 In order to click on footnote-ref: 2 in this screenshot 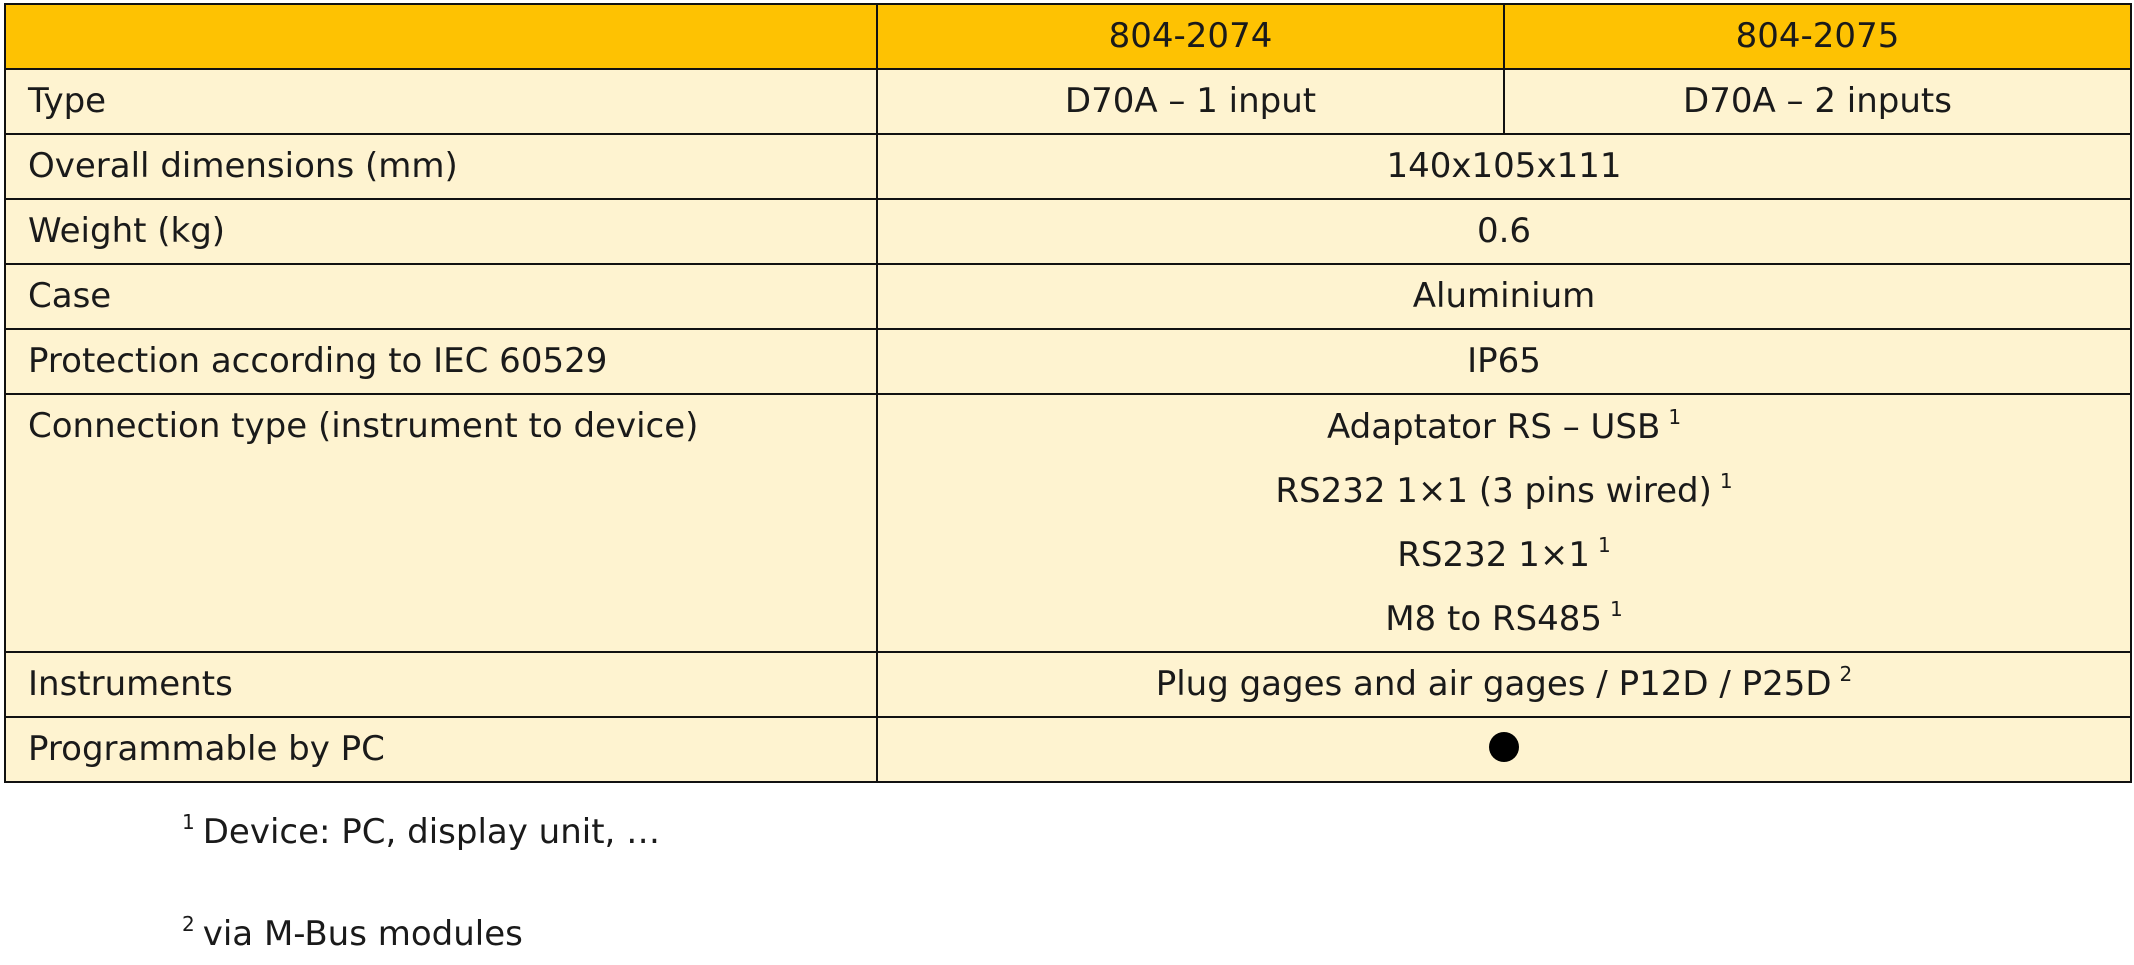, I will do `click(1846, 674)`.